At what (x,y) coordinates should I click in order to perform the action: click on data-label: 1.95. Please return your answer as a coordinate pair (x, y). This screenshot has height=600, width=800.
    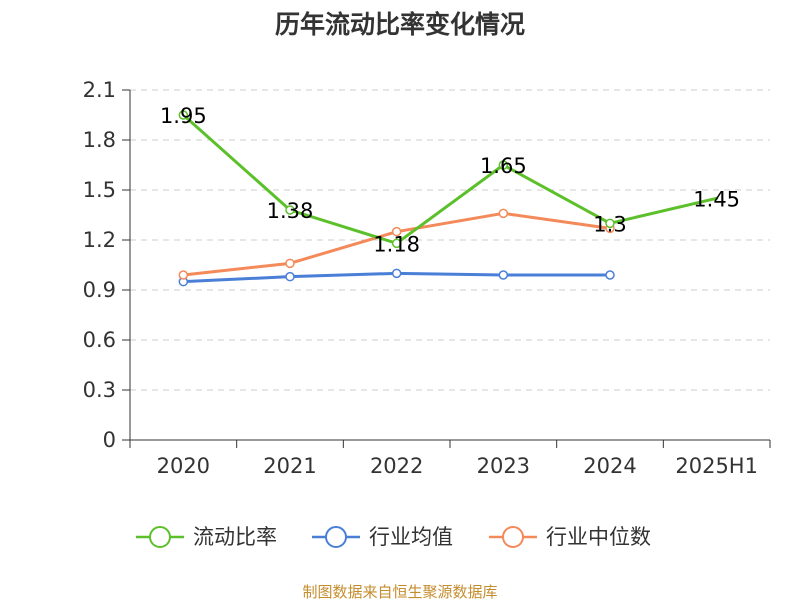
    Looking at the image, I should click on (183, 116).